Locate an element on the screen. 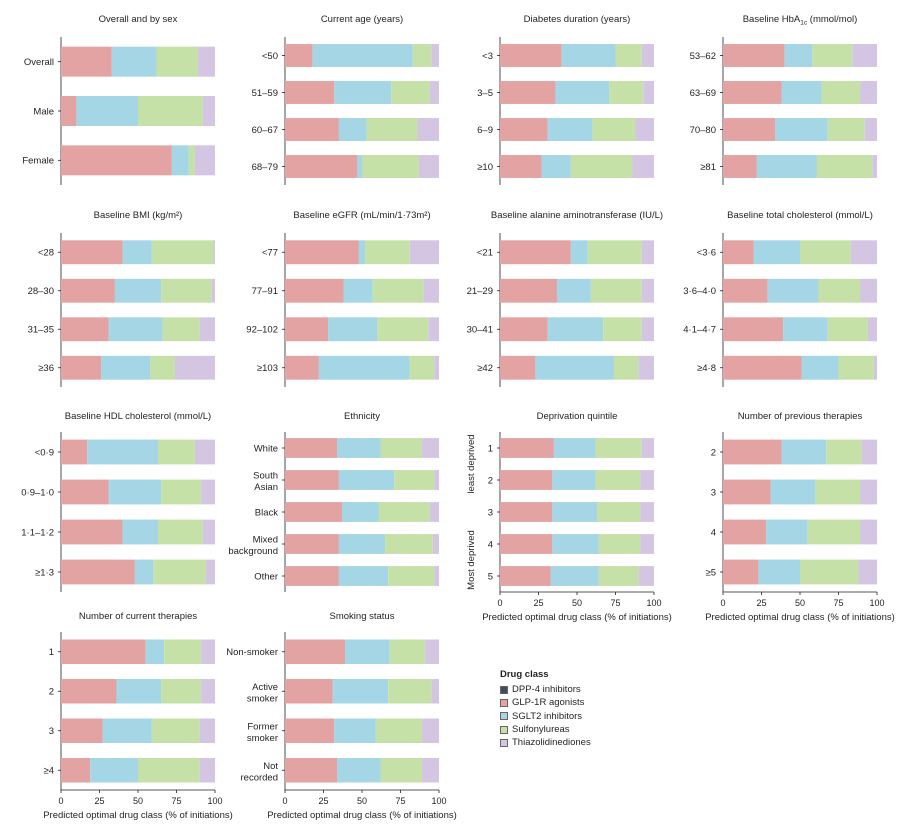  bar-segment-sulfonylureas-mixed-background is located at coordinates (409, 544).